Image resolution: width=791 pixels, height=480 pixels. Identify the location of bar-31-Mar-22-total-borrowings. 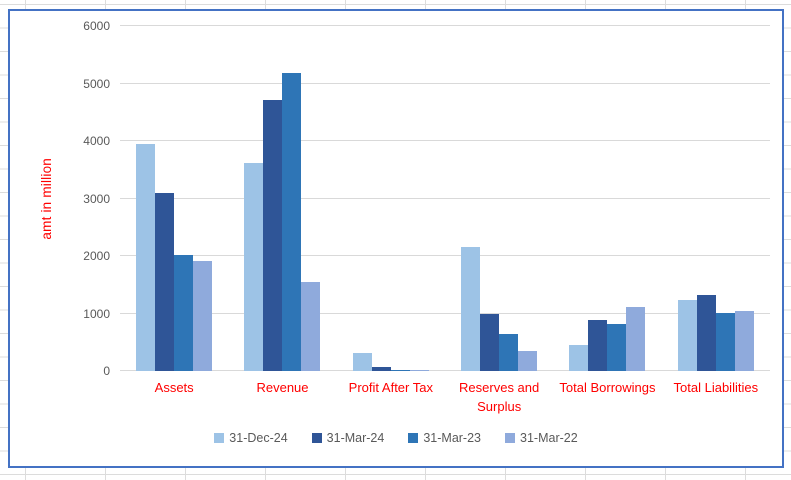
(636, 339).